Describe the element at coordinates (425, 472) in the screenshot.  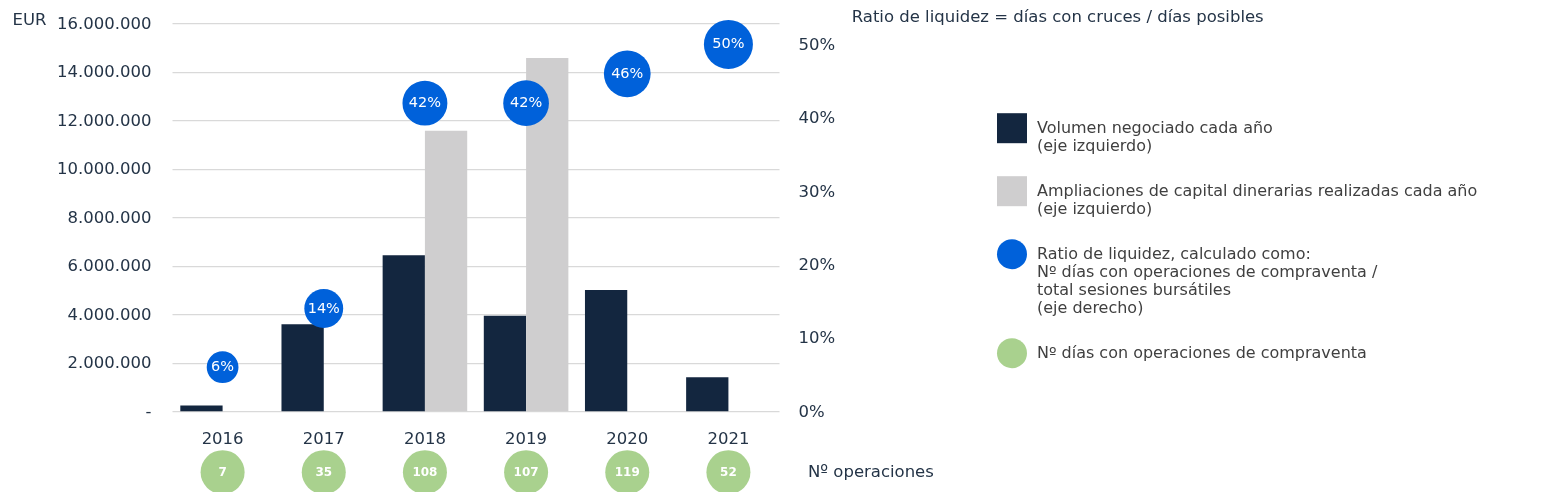
I see `data-label: 108` at that location.